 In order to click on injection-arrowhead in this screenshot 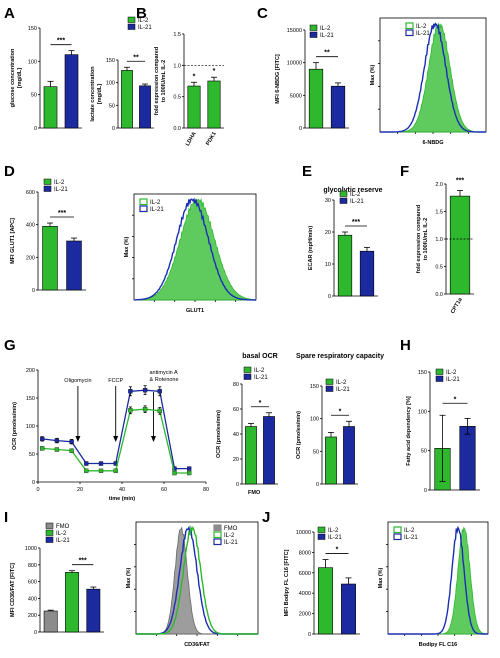, I will do `click(153, 439)`.